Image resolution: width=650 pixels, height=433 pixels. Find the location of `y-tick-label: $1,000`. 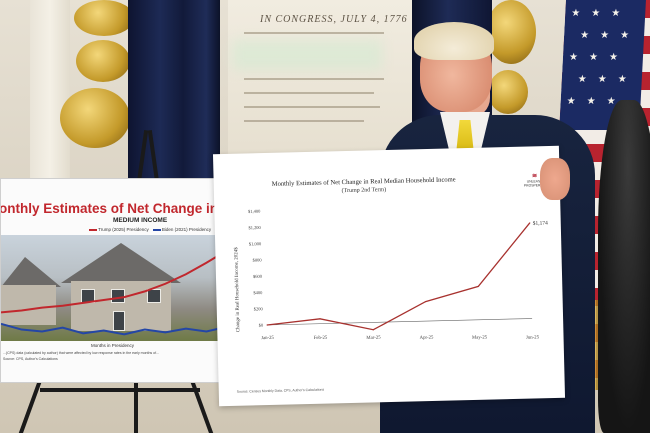

y-tick-label: $1,000 is located at coordinates (255, 244).